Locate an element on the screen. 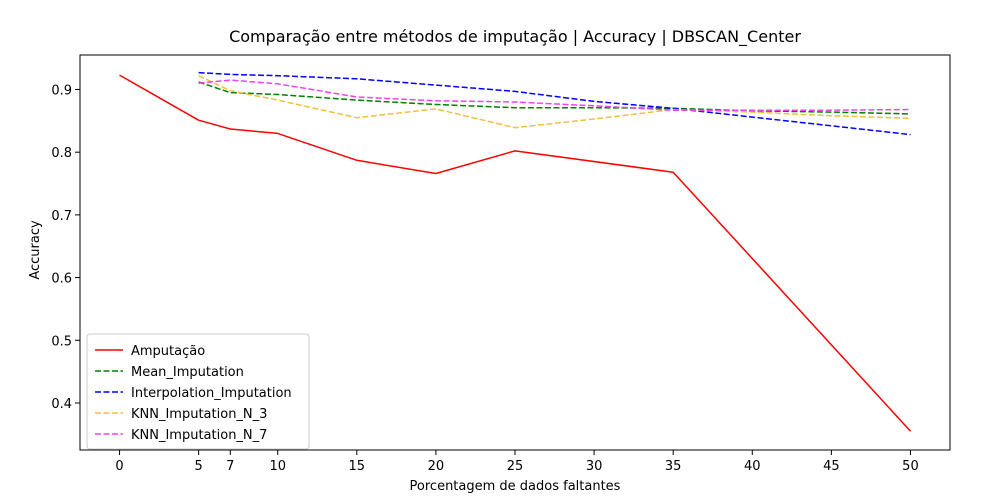 The height and width of the screenshot is (500, 1000). legend-box is located at coordinates (198, 391).